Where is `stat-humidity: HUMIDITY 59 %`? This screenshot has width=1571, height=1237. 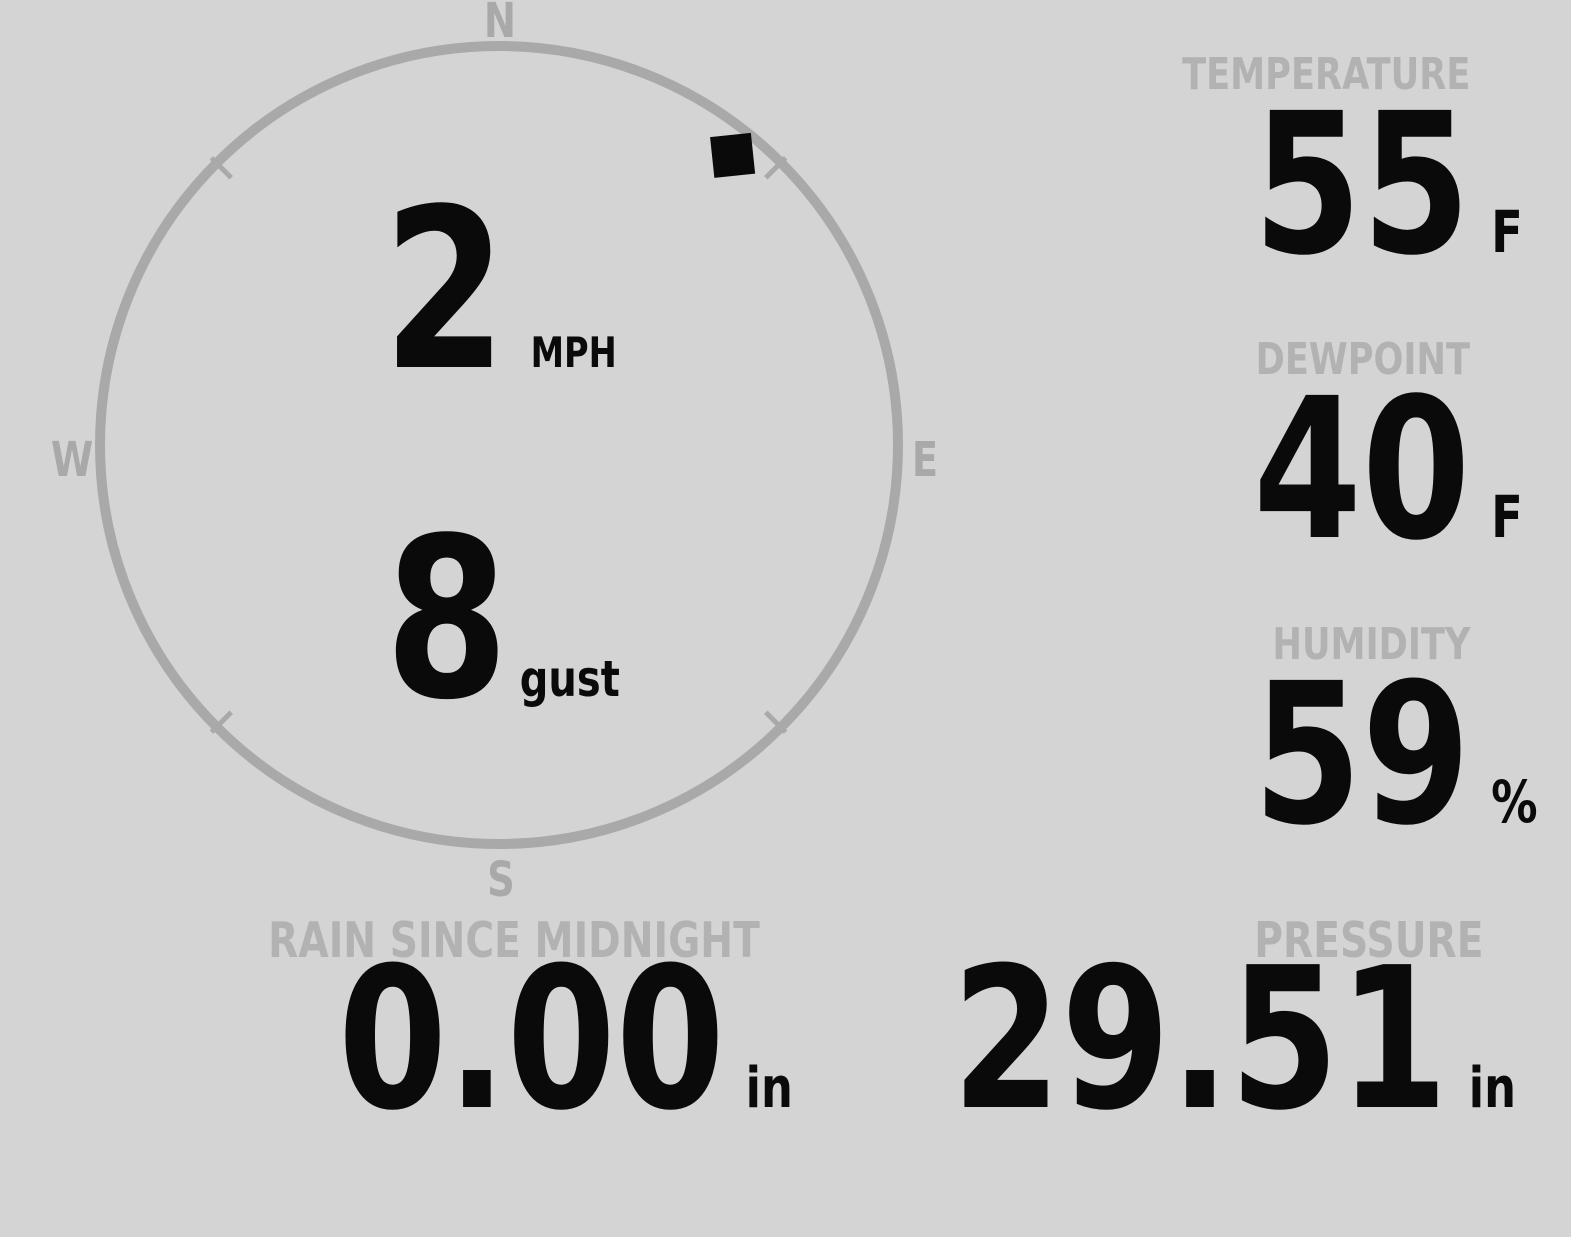 stat-humidity: HUMIDITY 59 % is located at coordinates (1368, 743).